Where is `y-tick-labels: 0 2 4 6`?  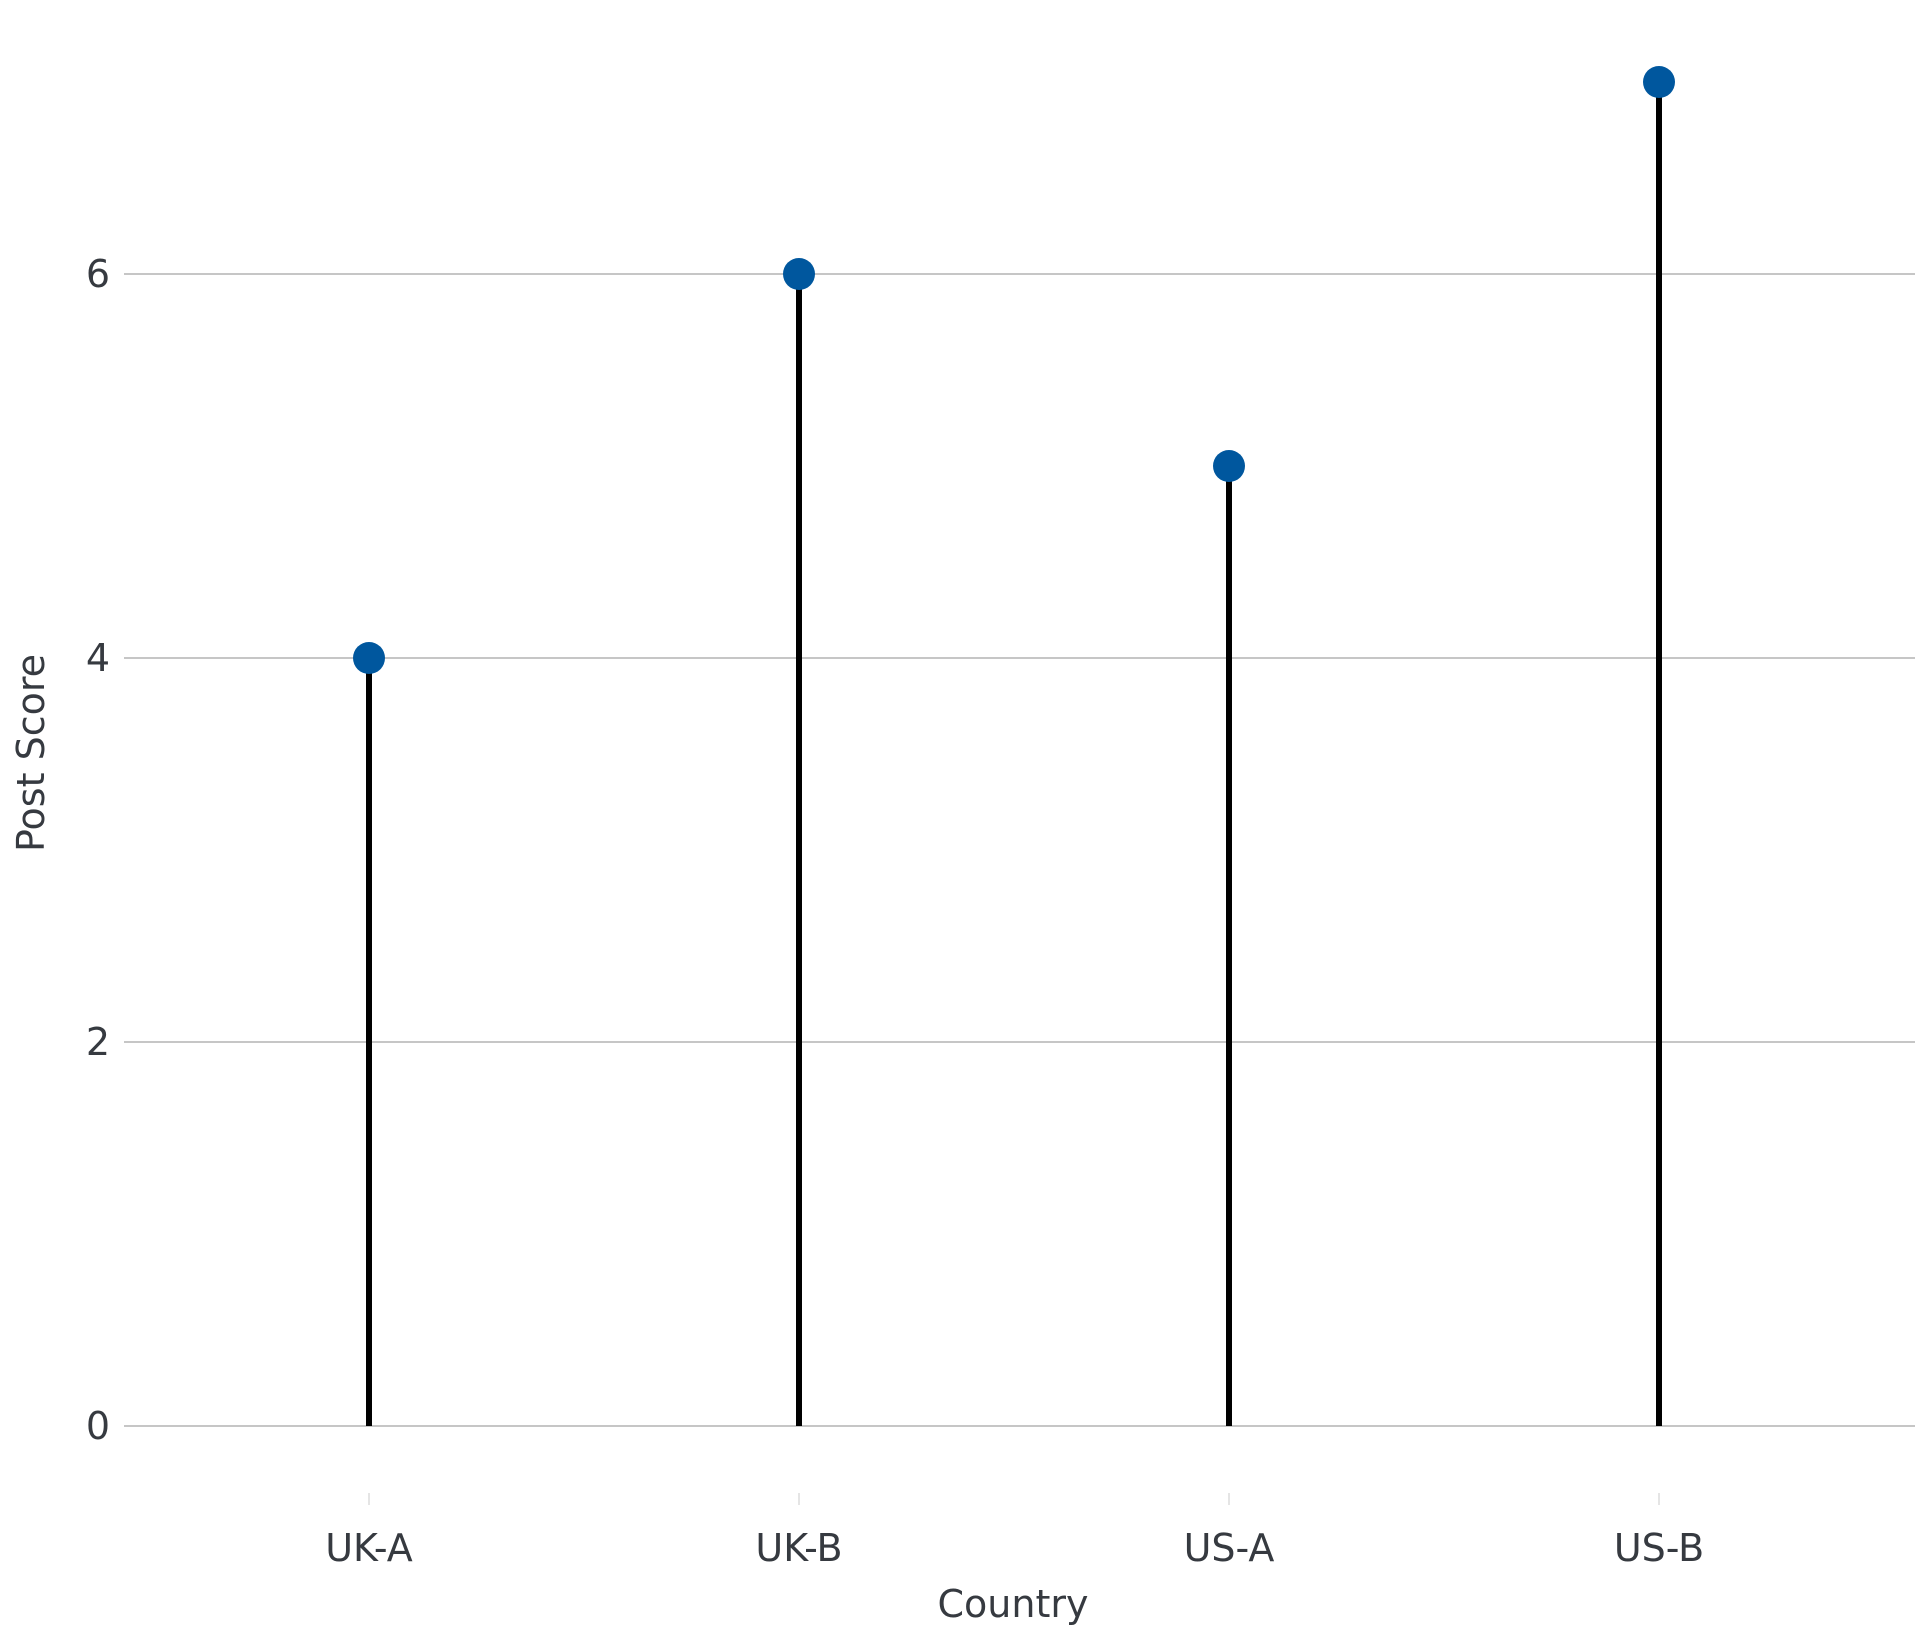 y-tick-labels: 0 2 4 6 is located at coordinates (98, 850).